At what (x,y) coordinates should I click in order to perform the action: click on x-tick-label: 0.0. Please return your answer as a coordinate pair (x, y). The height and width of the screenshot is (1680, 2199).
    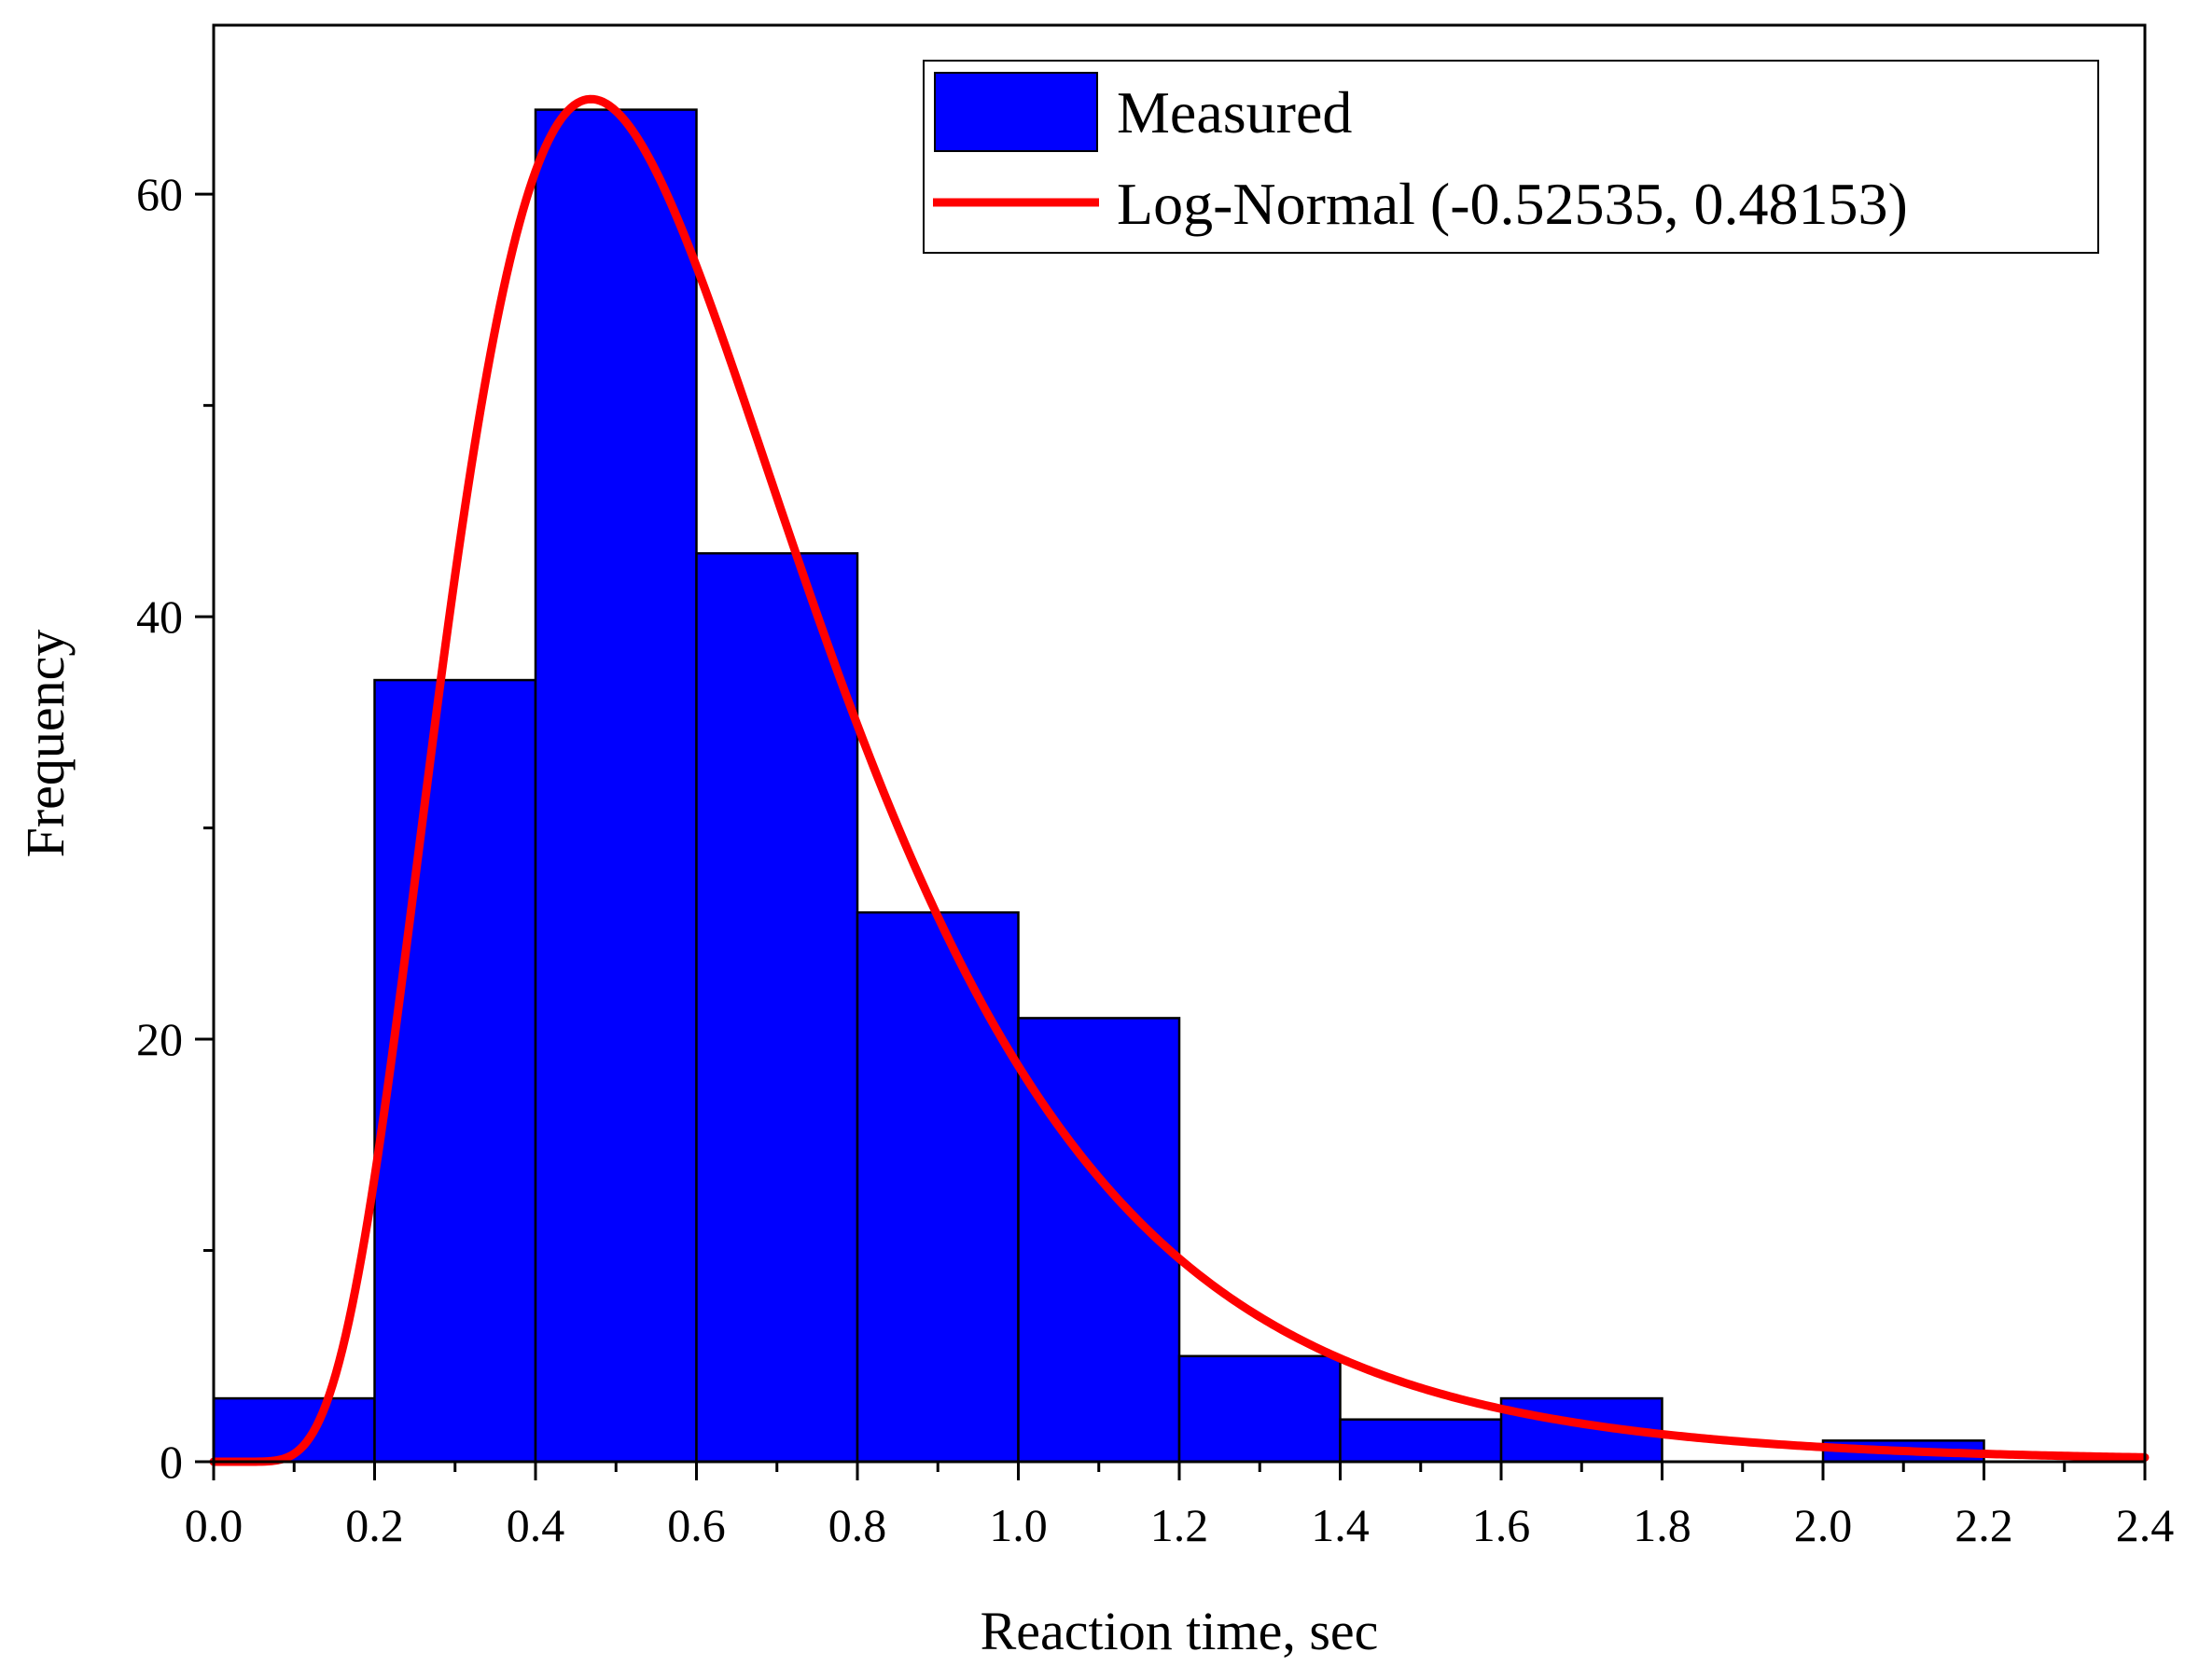
    Looking at the image, I should click on (215, 1525).